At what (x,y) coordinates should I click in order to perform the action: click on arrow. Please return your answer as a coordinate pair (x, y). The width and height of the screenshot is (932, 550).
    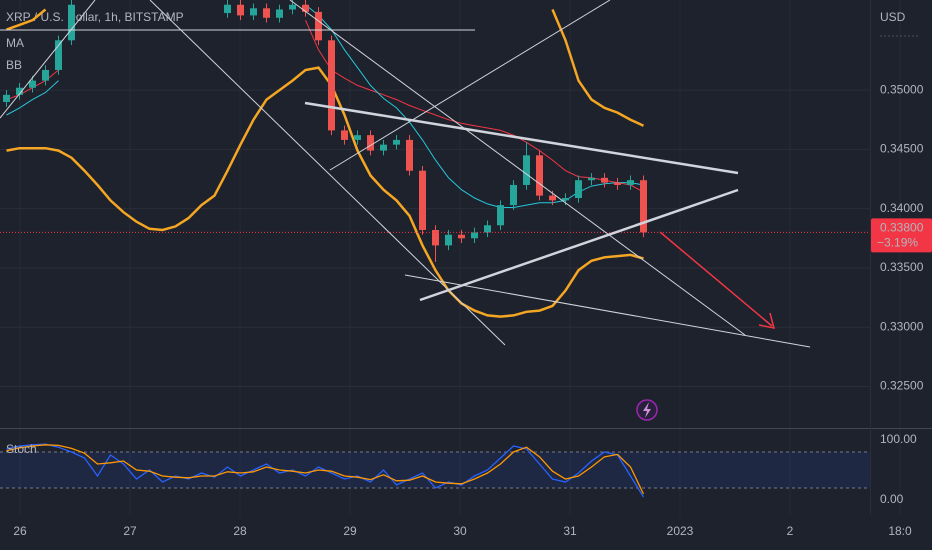
    Looking at the image, I should click on (716, 279).